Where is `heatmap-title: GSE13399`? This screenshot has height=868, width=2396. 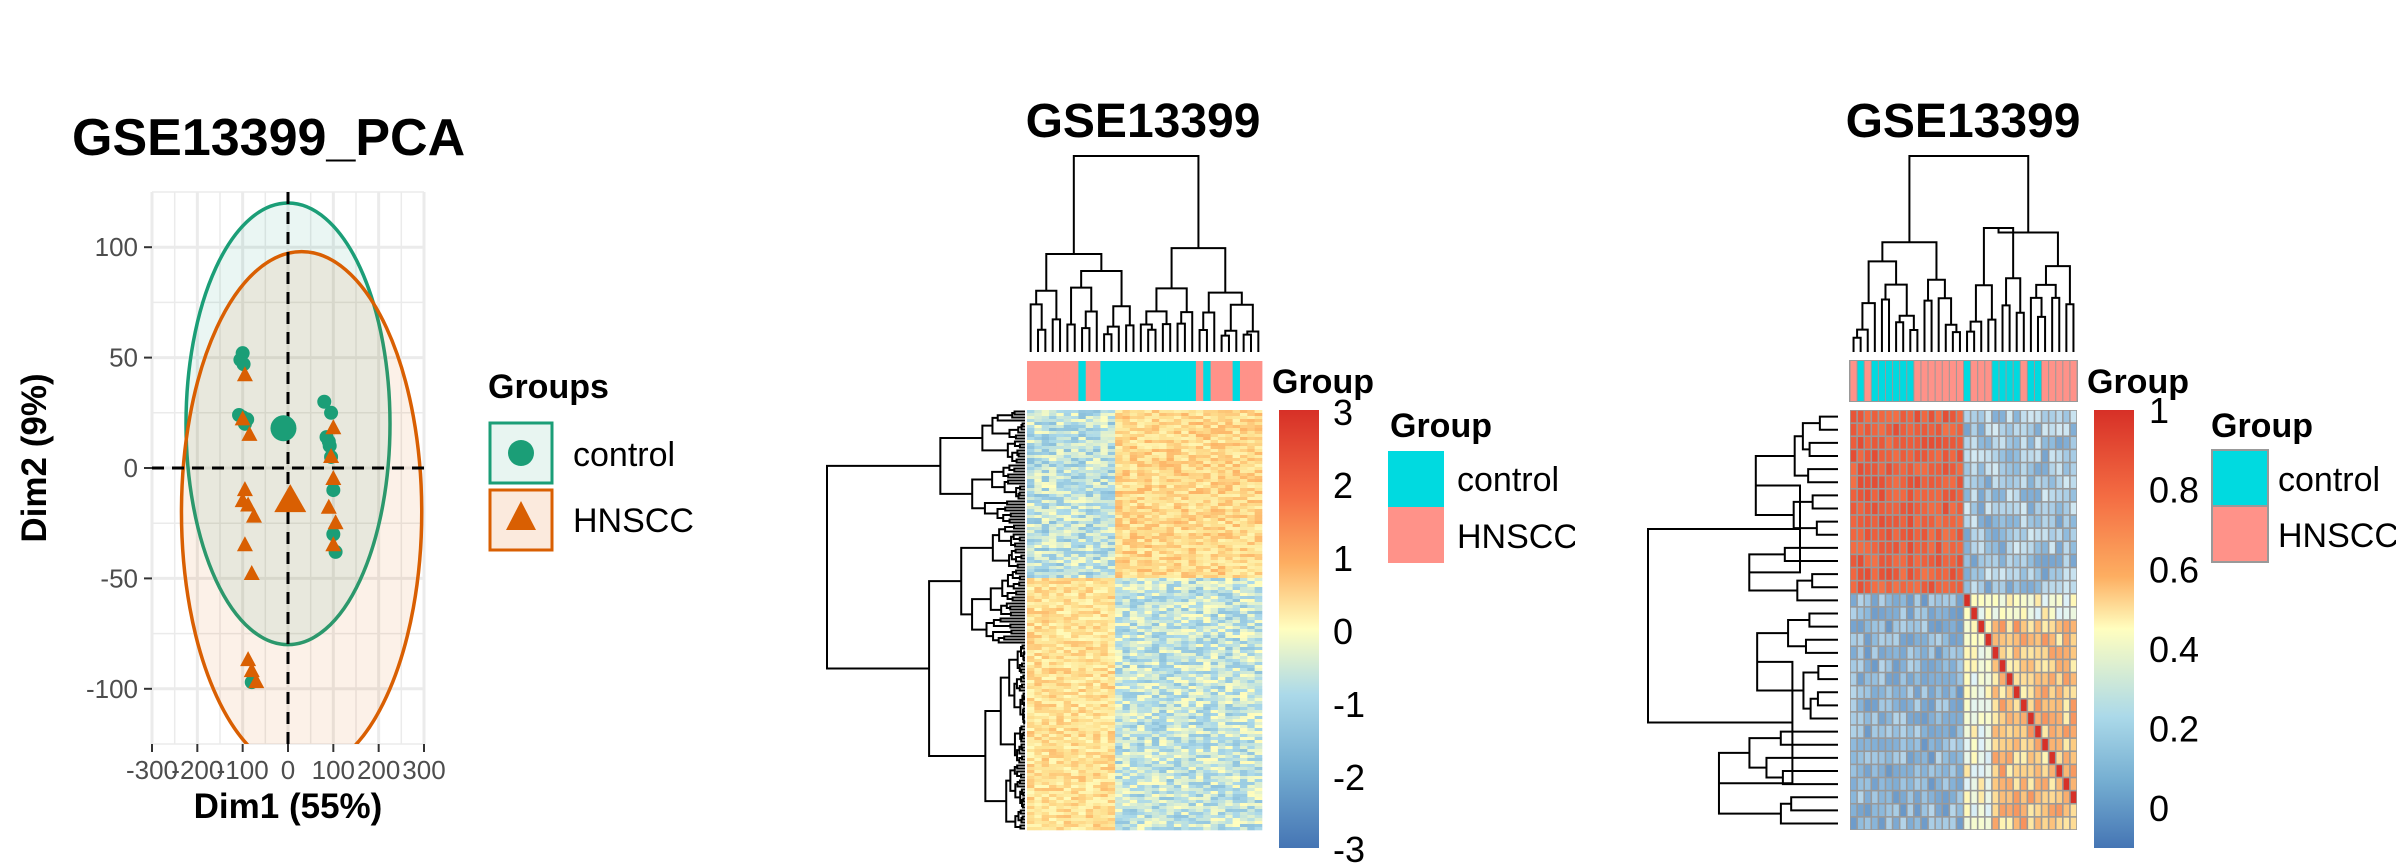 heatmap-title: GSE13399 is located at coordinates (1143, 121).